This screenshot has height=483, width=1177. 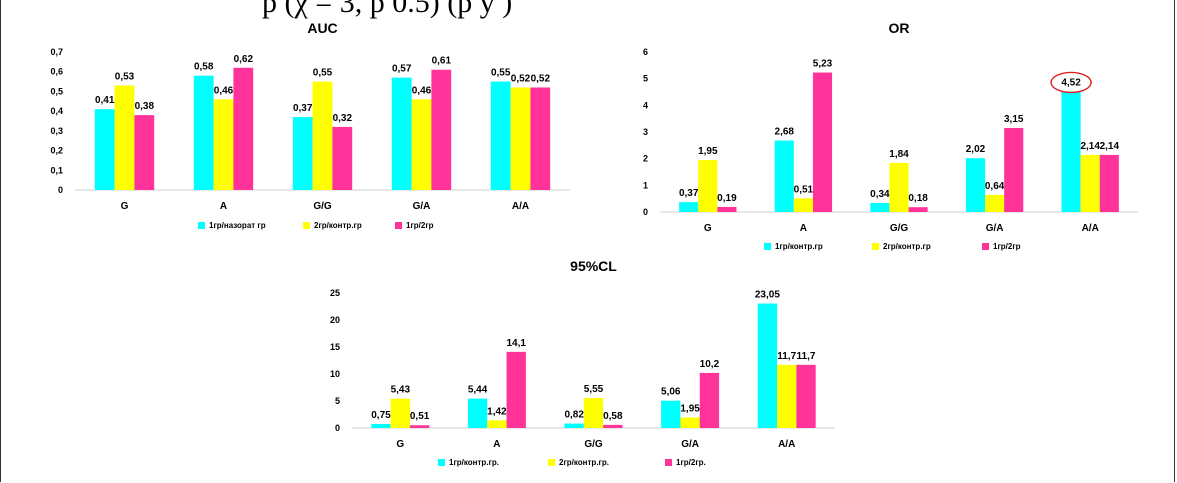 What do you see at coordinates (1090, 228) in the screenshot?
I see `or-x-tick-label-a-a: A/A` at bounding box center [1090, 228].